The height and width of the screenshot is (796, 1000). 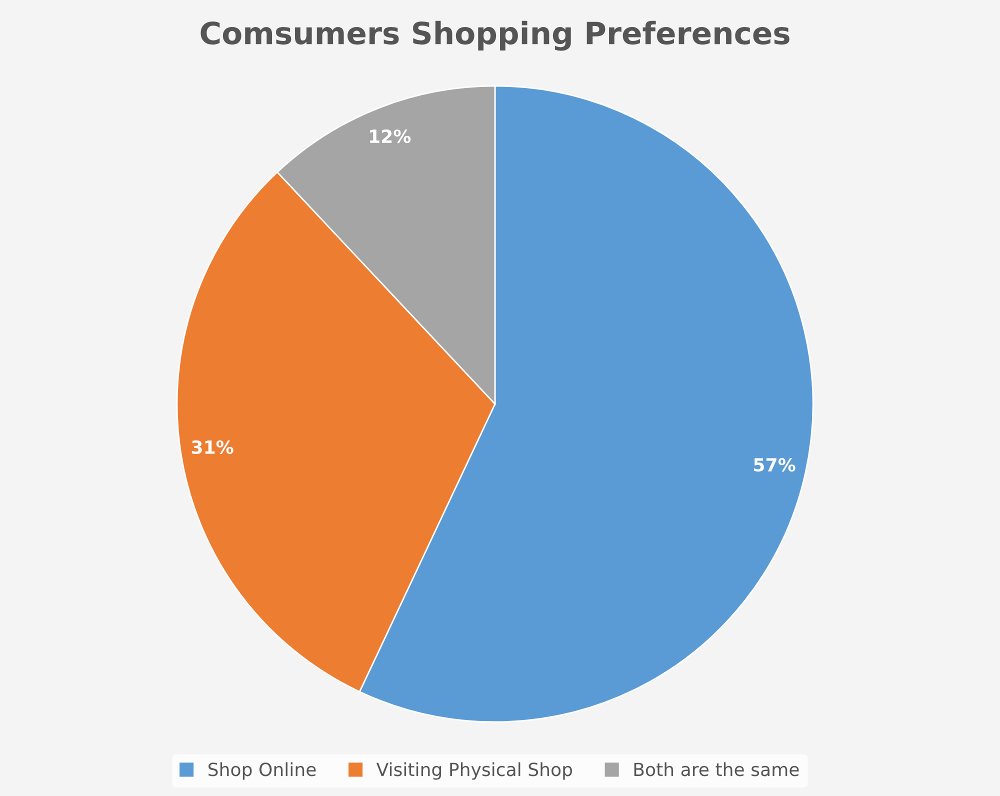 What do you see at coordinates (213, 447) in the screenshot?
I see `data-label: 31%` at bounding box center [213, 447].